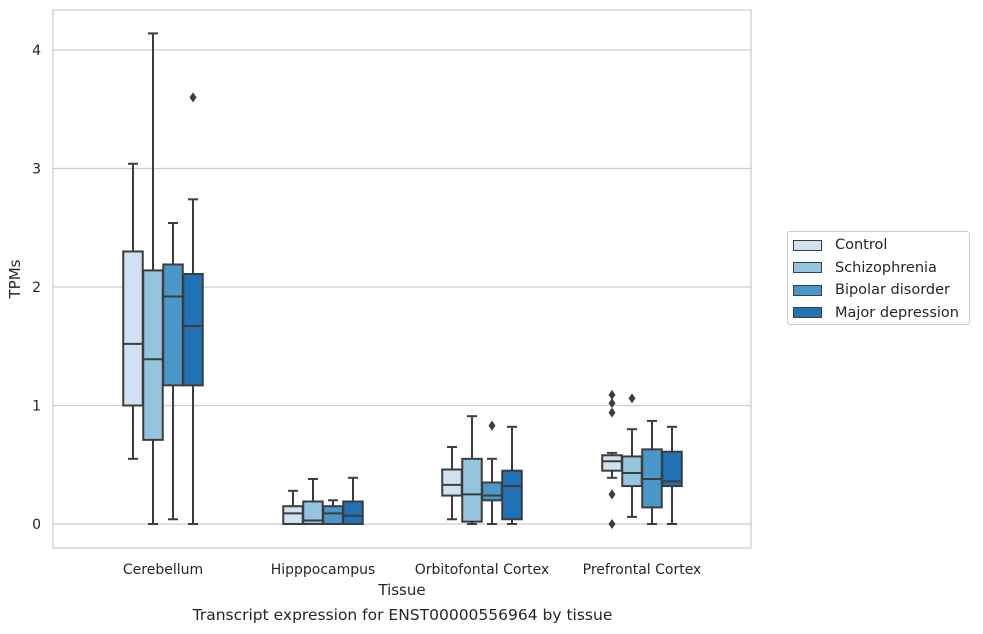 The image size is (983, 634). I want to click on legend-item: Control, so click(840, 245).